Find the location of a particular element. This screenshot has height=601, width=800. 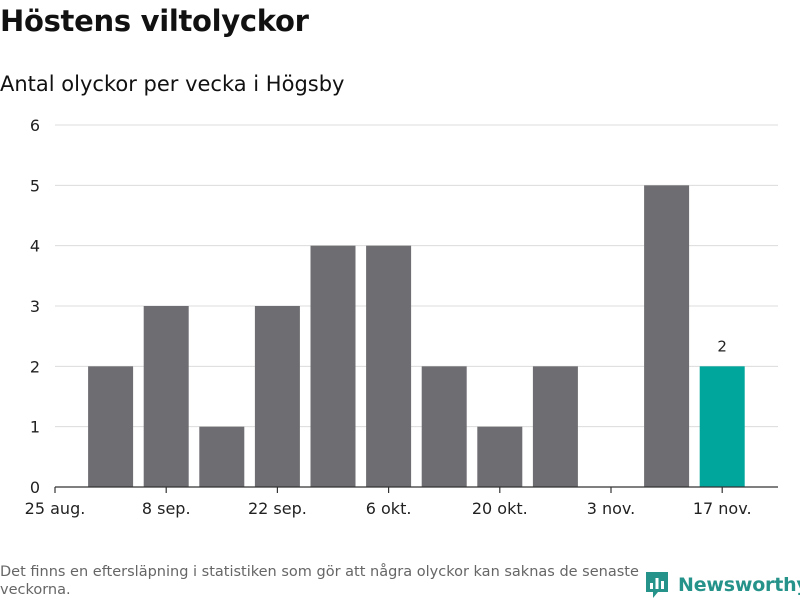

x-tick-label-5: 3 nov. is located at coordinates (611, 508).